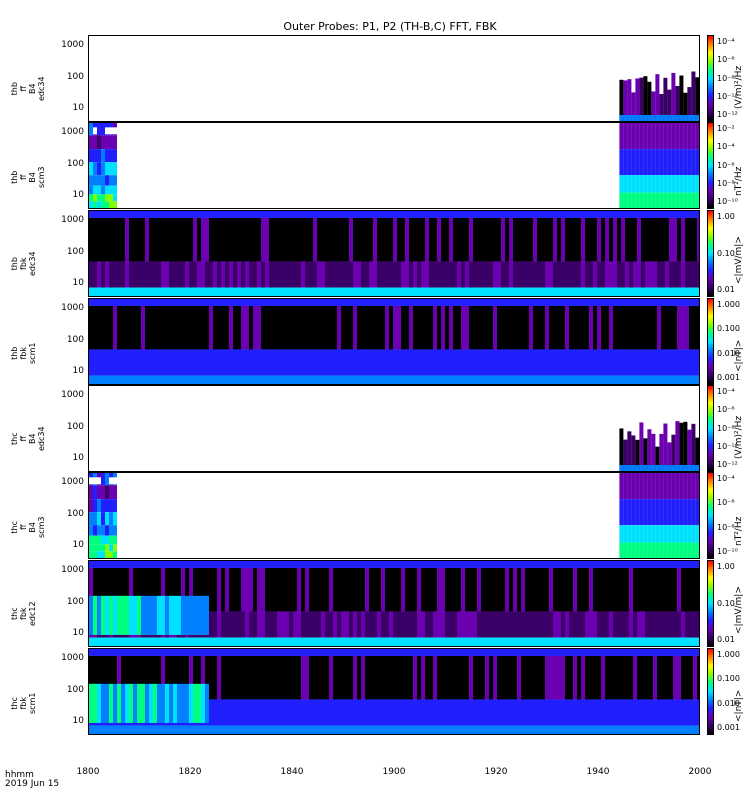  I want to click on colorbar-unit: nT²/Hz, so click(739, 181).